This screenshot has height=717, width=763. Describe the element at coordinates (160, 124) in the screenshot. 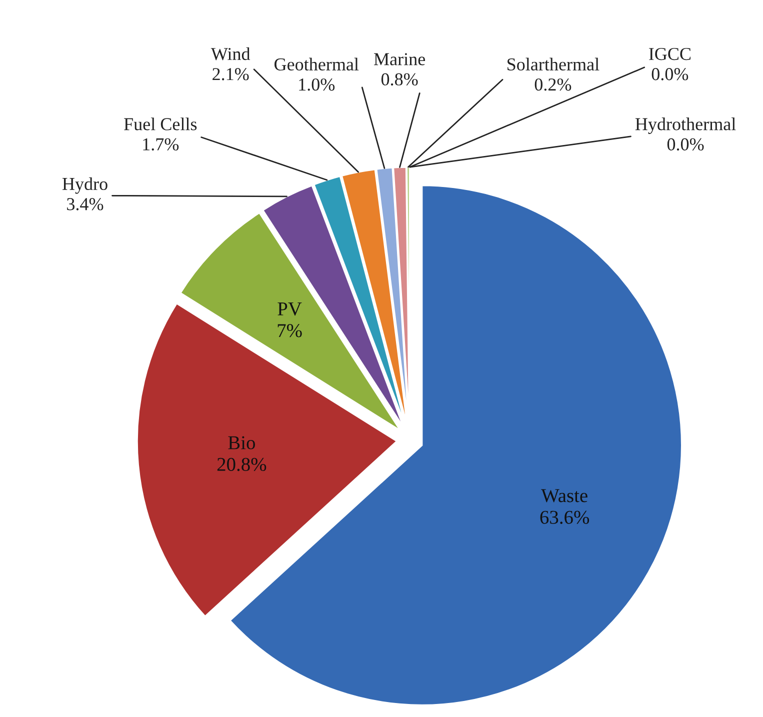

I see `slice-label: Fuel Cells` at that location.